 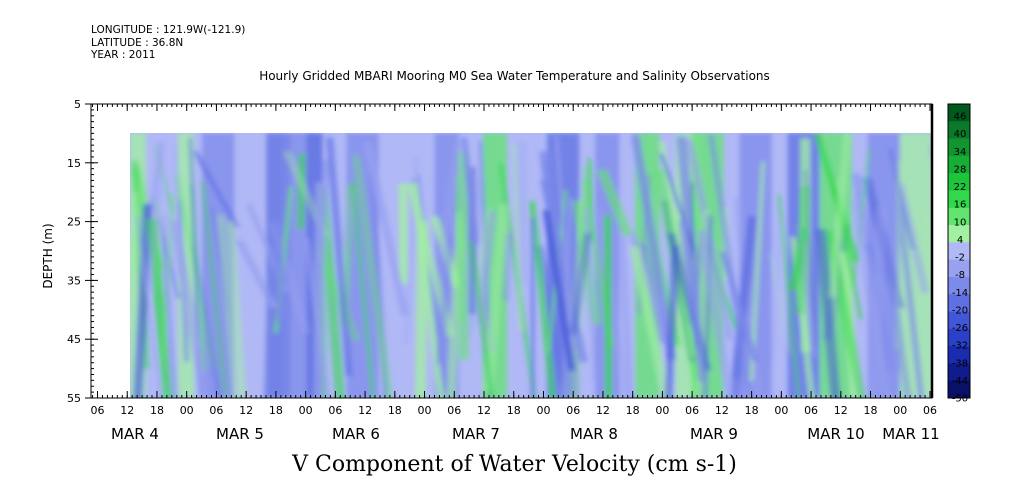 What do you see at coordinates (74, 339) in the screenshot?
I see `y-tick-label: 45` at bounding box center [74, 339].